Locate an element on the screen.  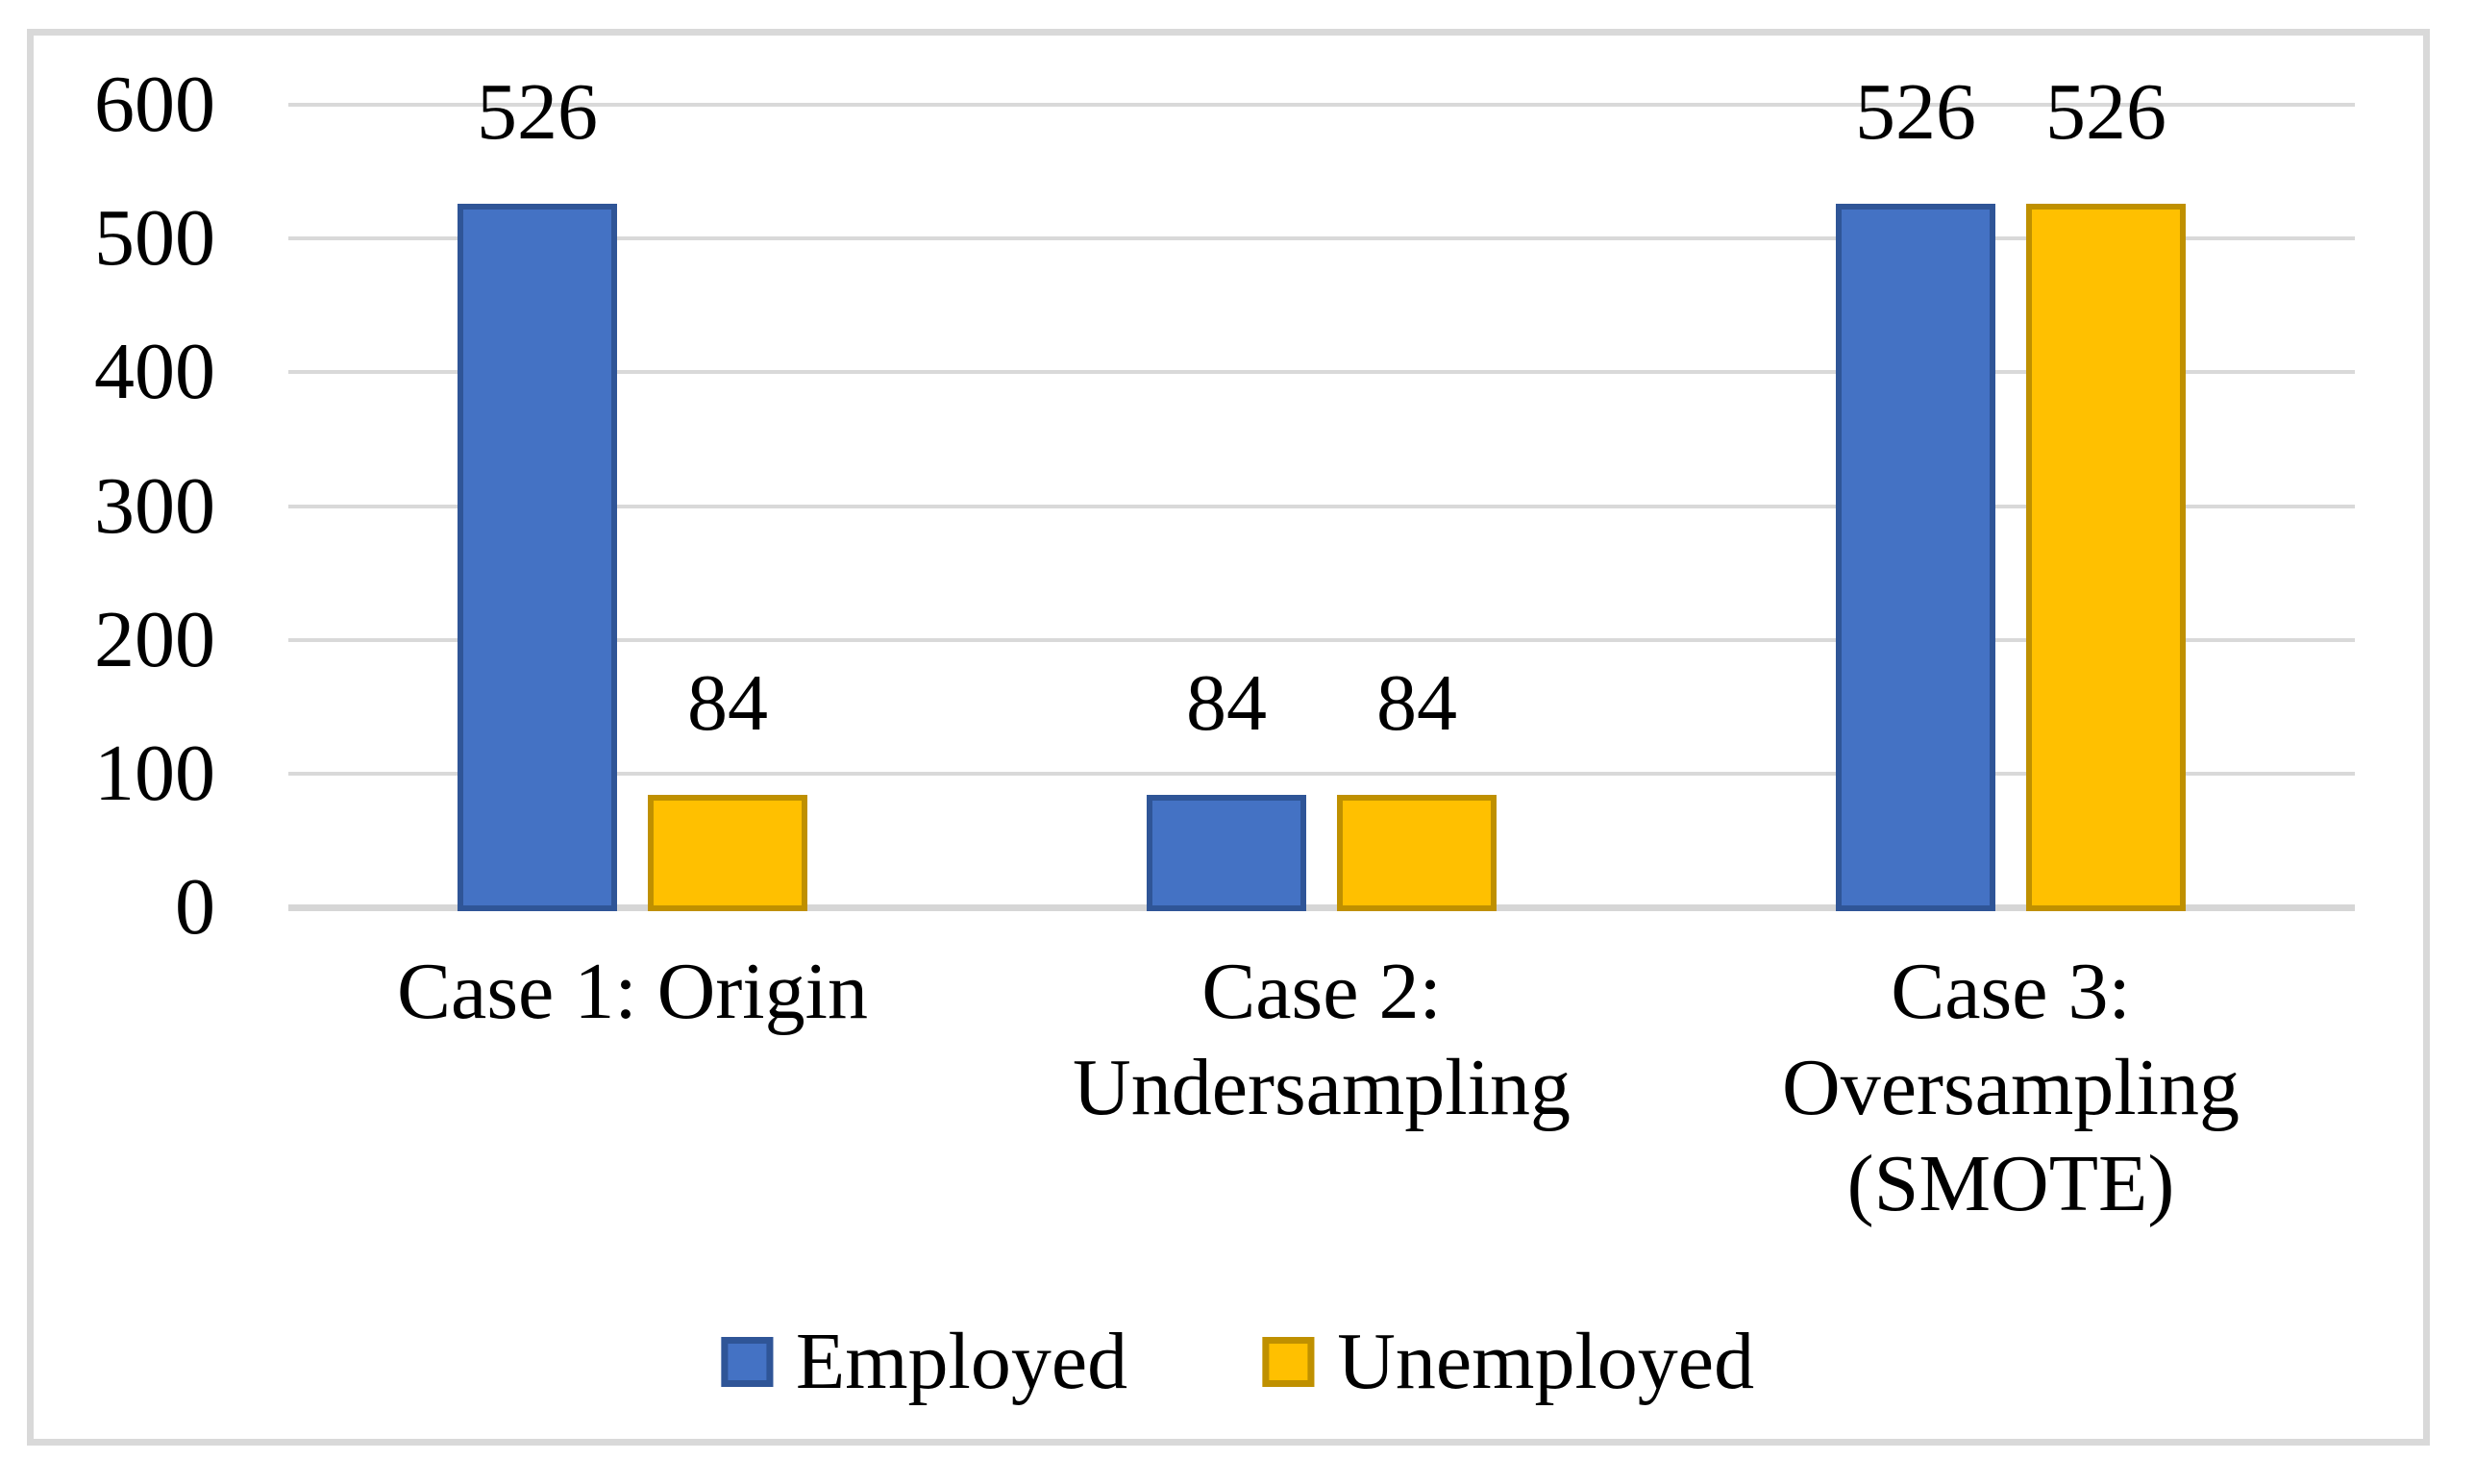
legend-label-unemployed: Unemployed is located at coordinates (1546, 1361).